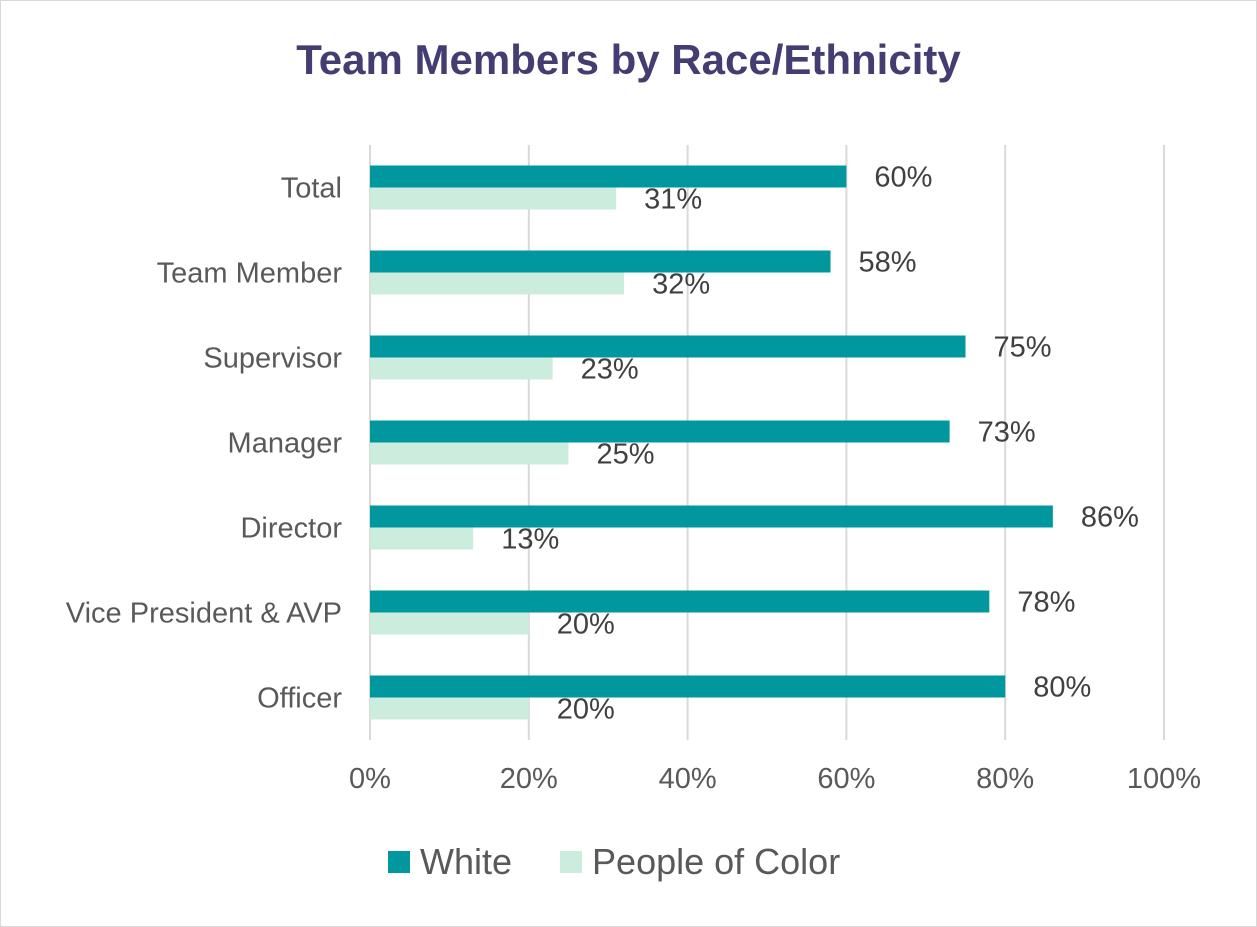  What do you see at coordinates (1046, 603) in the screenshot?
I see `data-label: 78%` at bounding box center [1046, 603].